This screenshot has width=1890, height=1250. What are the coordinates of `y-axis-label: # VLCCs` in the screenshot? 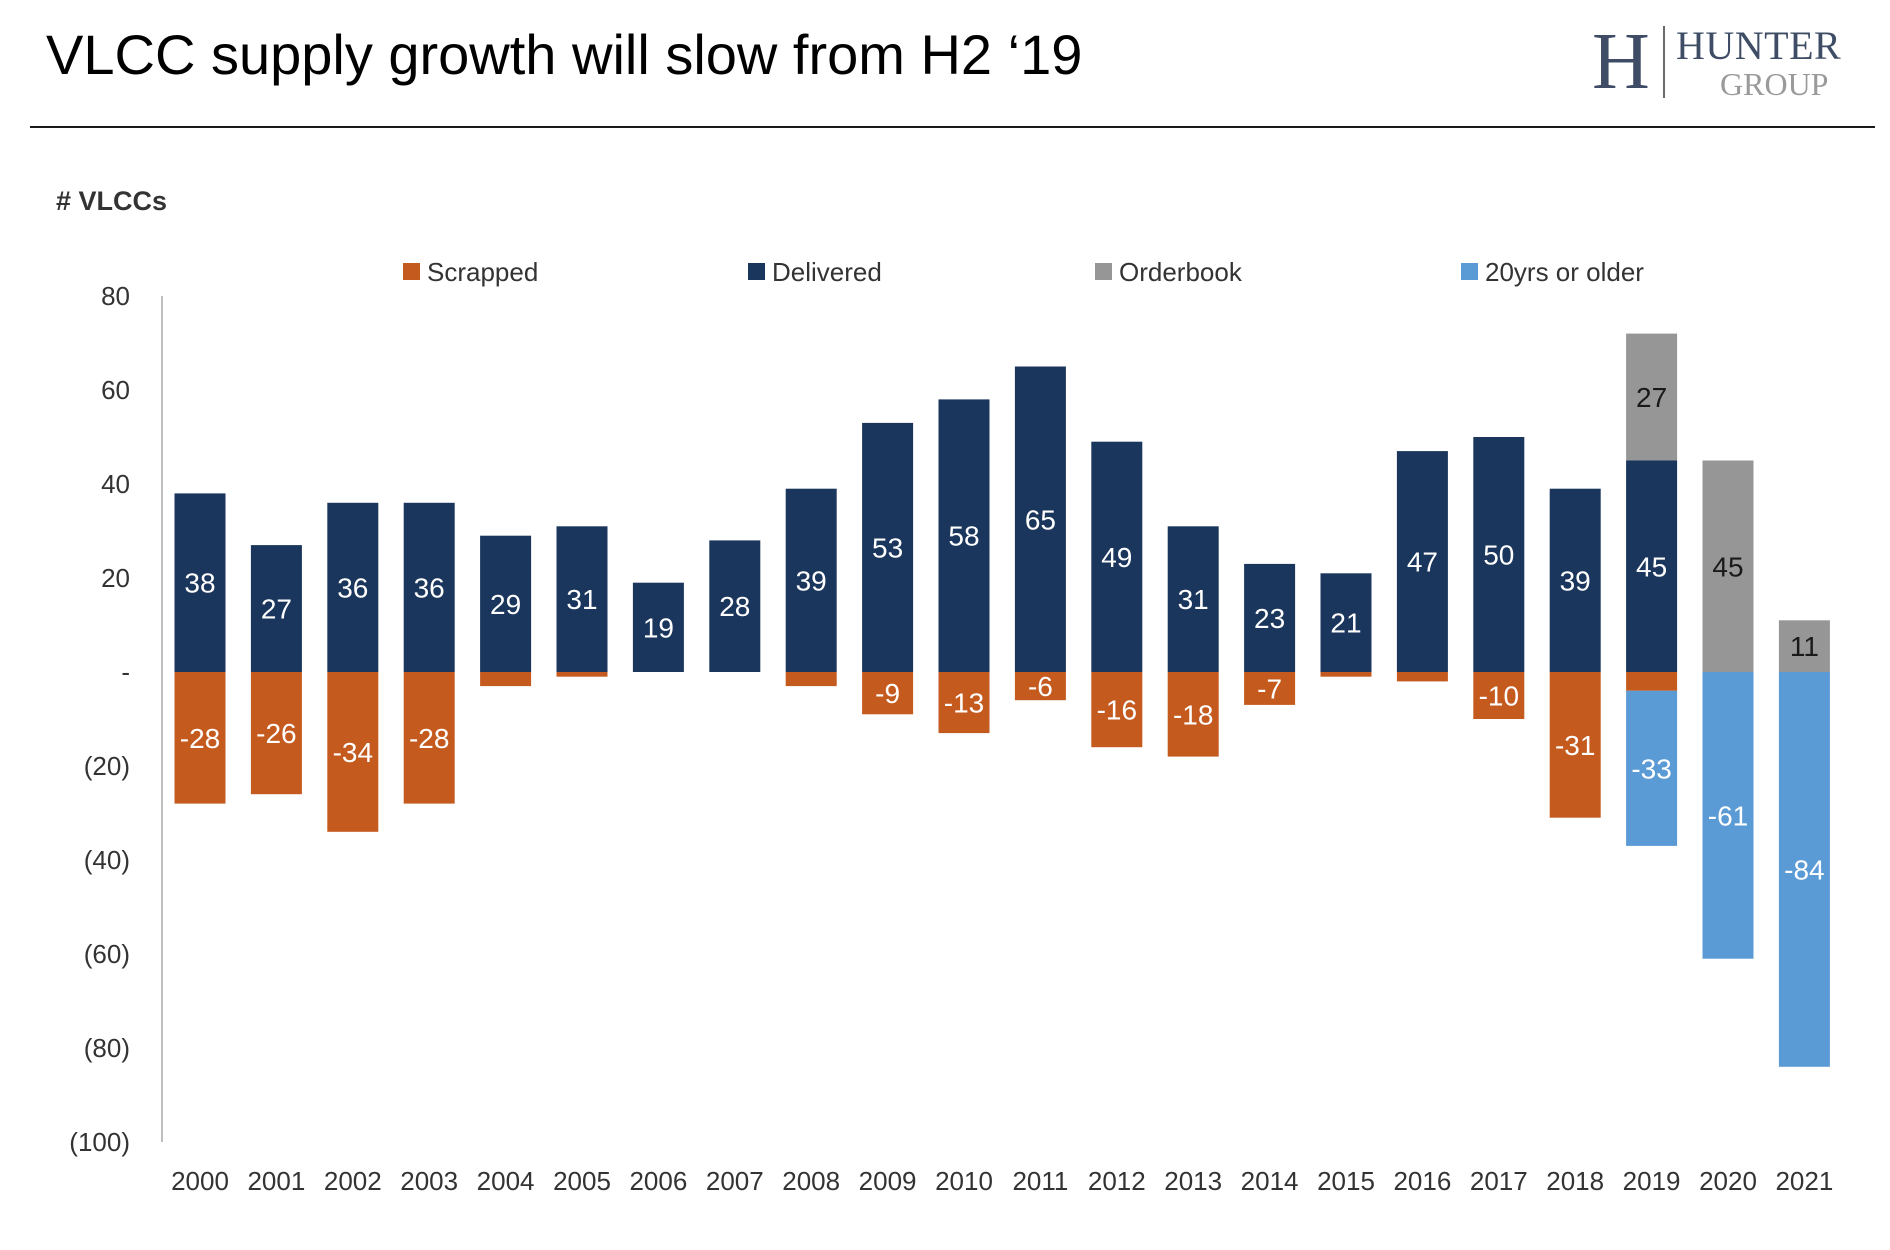 It's located at (112, 201).